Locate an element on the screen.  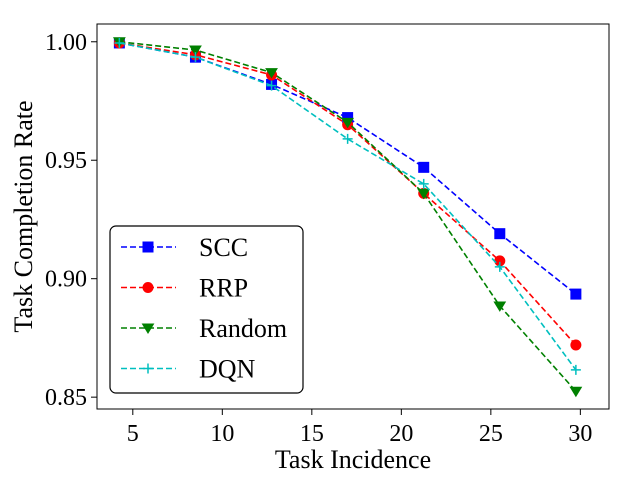
legend-entry-rrp: RRP is located at coordinates (184, 288).